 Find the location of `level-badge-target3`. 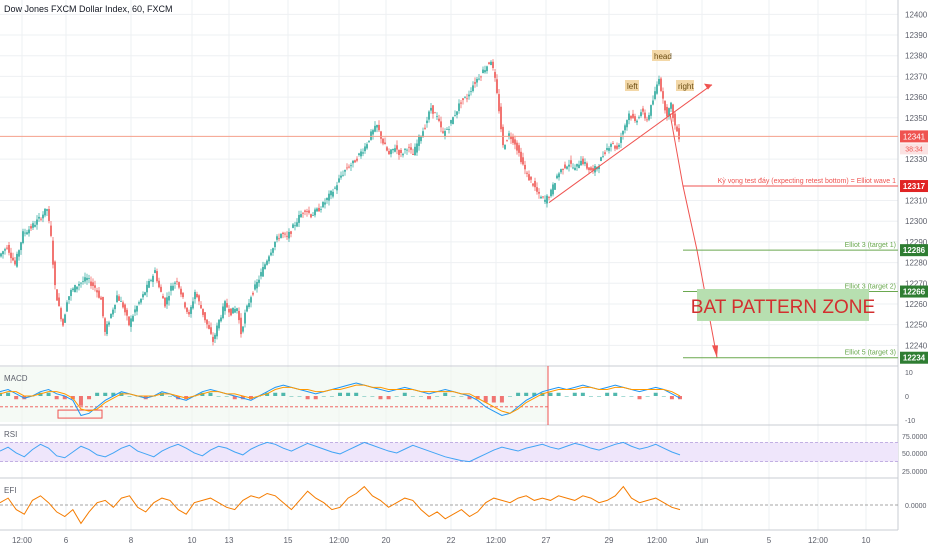

level-badge-target3 is located at coordinates (914, 357).